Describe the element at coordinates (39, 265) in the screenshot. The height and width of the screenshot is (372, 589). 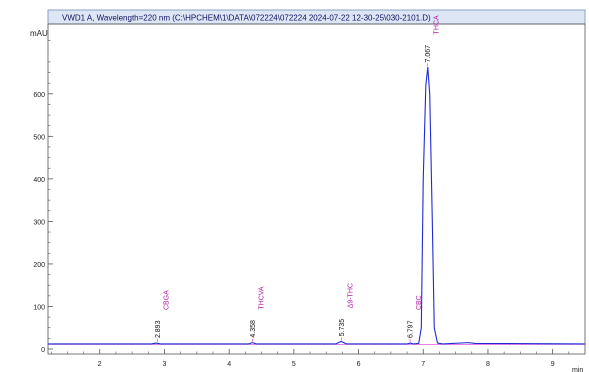
I see `y-tick-label: 200` at that location.